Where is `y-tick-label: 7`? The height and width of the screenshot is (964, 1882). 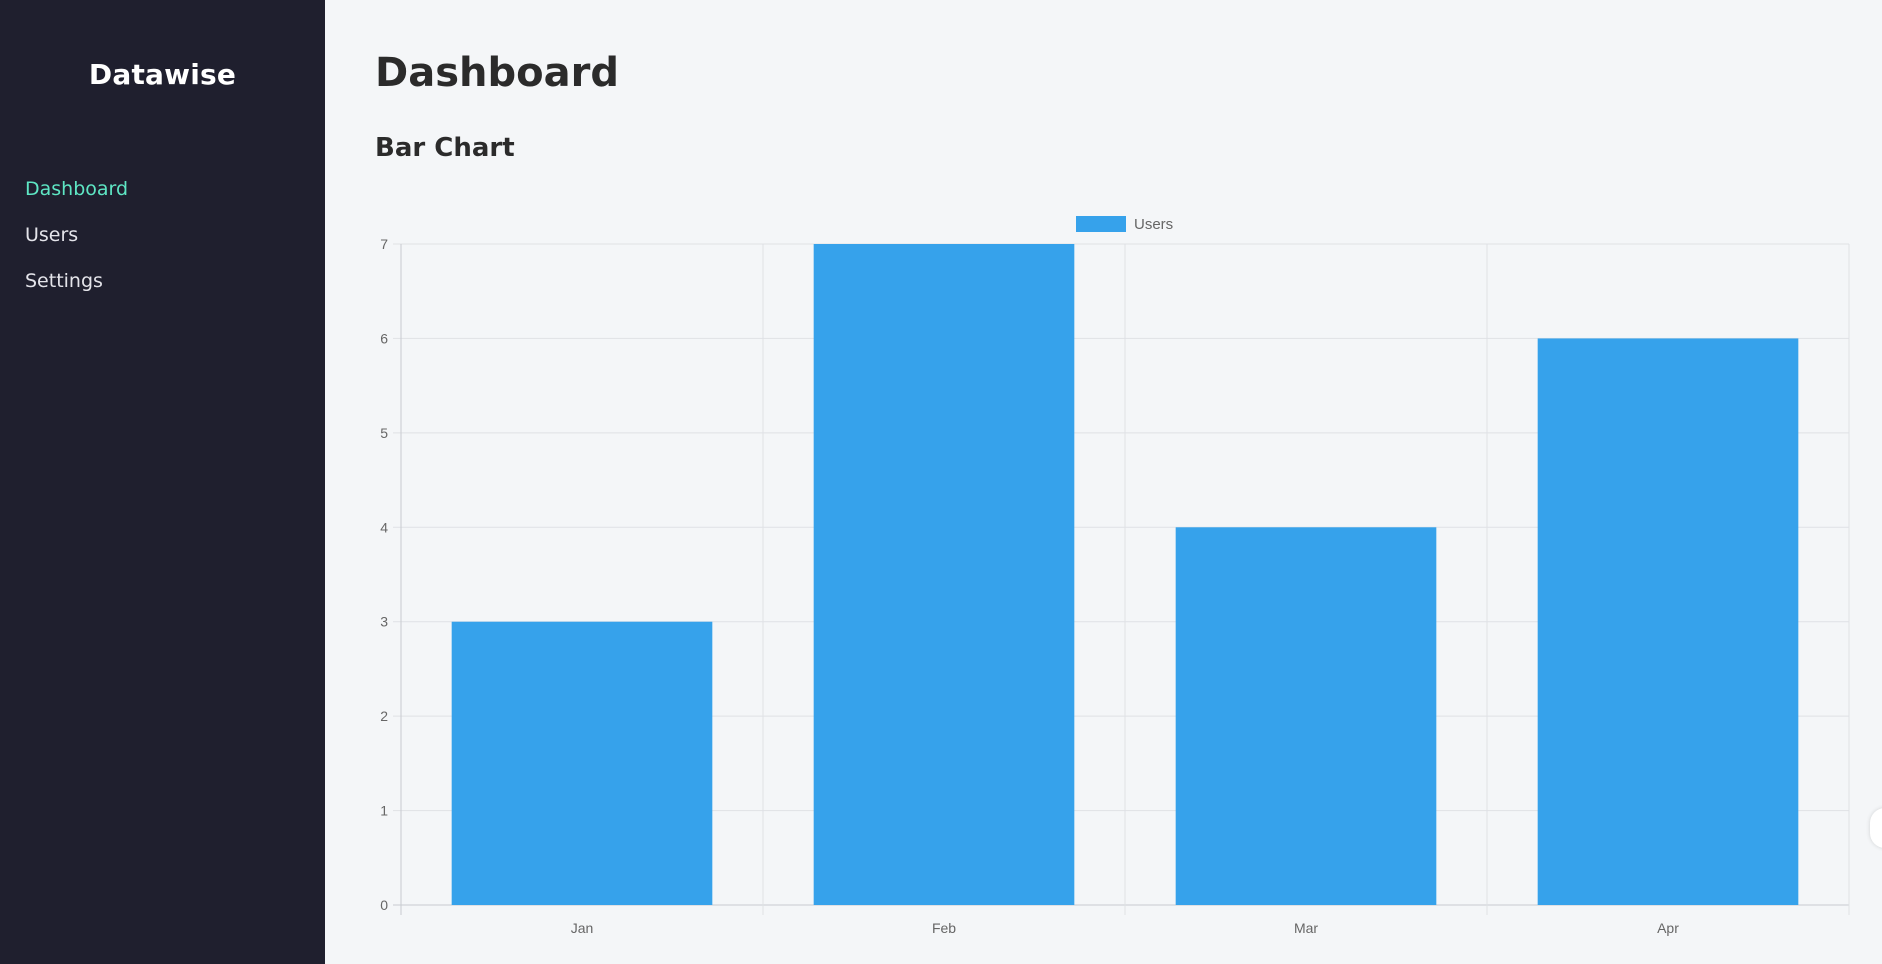
y-tick-label: 7 is located at coordinates (384, 244).